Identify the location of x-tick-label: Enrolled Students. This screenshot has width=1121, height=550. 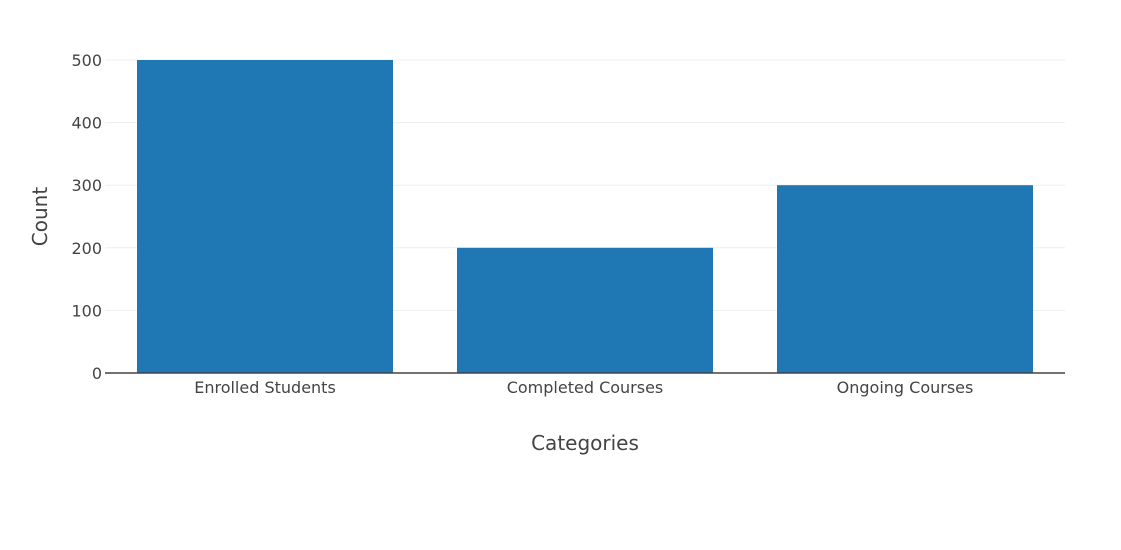
(265, 387).